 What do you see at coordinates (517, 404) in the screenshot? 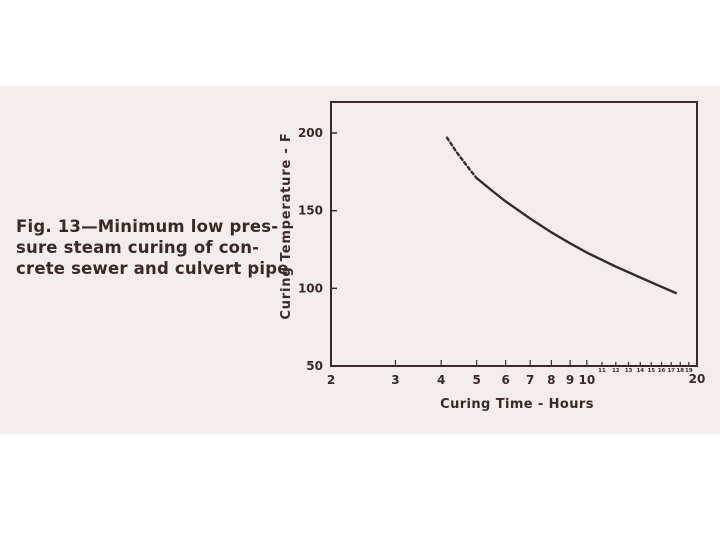
I see `x-axis-title: Curing Time - Hours` at bounding box center [517, 404].